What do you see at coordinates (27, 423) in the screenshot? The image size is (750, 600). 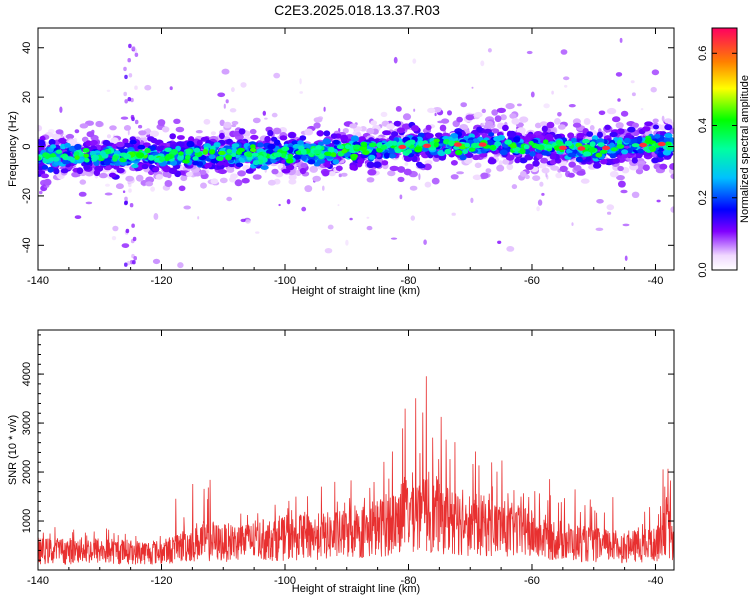 I see `y-tick-label: 3000` at bounding box center [27, 423].